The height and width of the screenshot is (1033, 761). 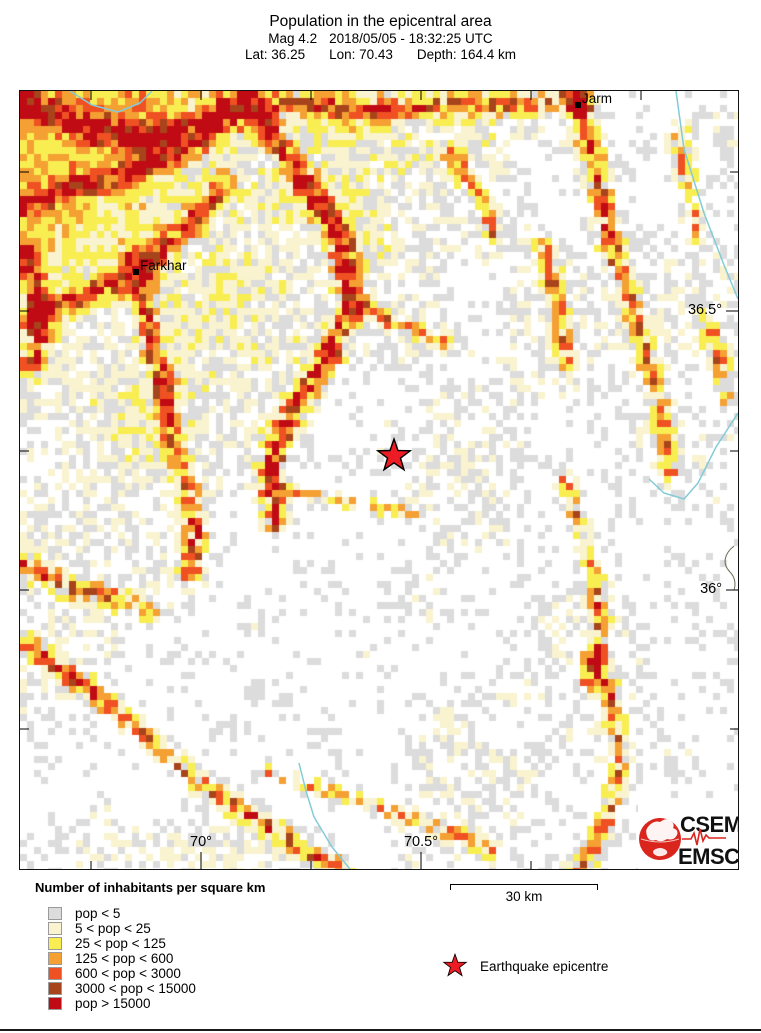 What do you see at coordinates (524, 896) in the screenshot?
I see `scale-bar-label: 30 km` at bounding box center [524, 896].